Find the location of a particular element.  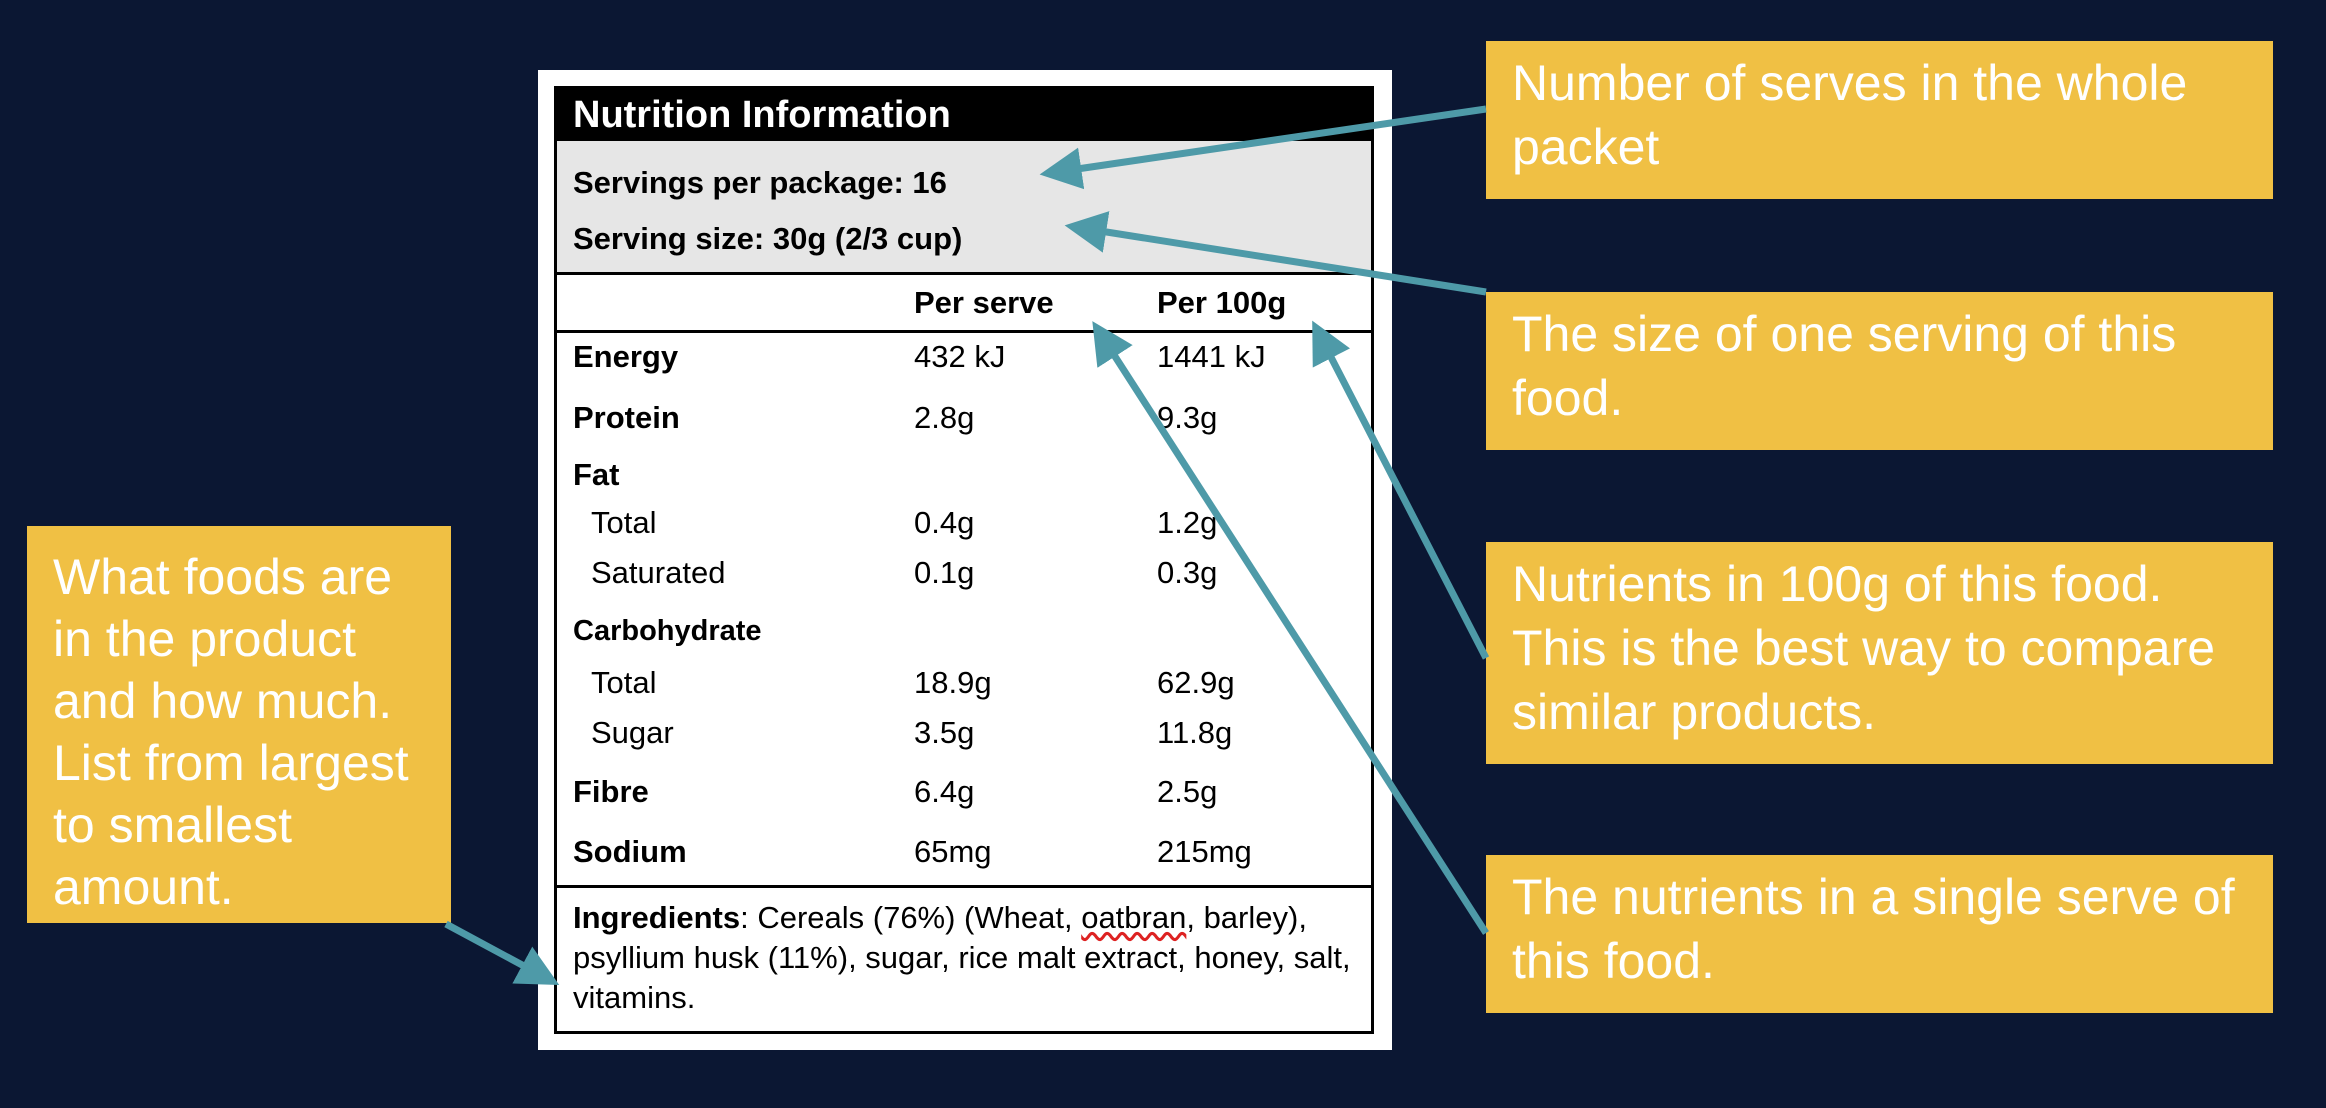

arrow-serving-size is located at coordinates (1275, 253).